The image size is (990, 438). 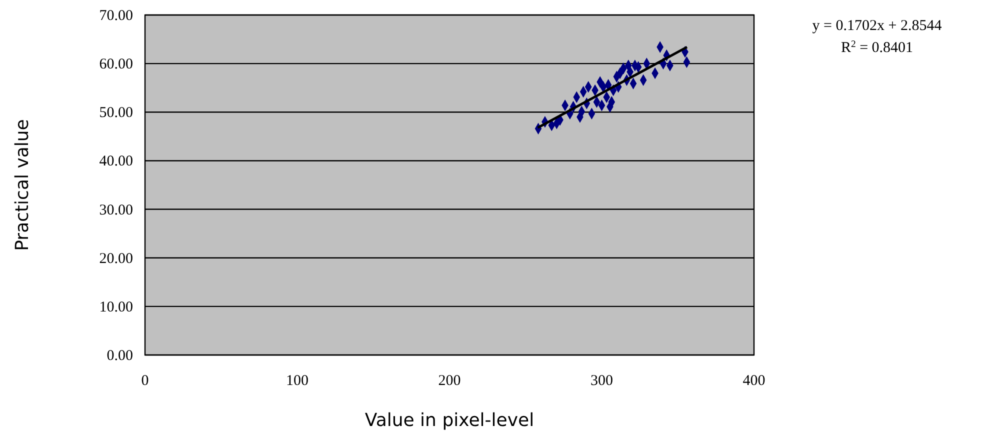 What do you see at coordinates (449, 420) in the screenshot?
I see `x-axis-title: Value in pixel-level` at bounding box center [449, 420].